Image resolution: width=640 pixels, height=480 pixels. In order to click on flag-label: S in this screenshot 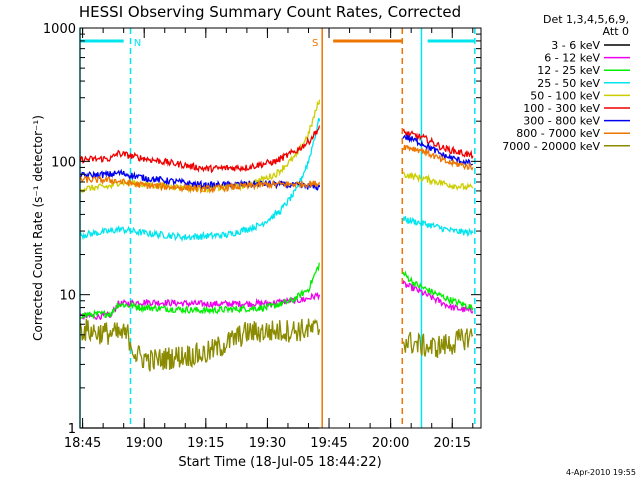, I will do `click(315, 43)`.